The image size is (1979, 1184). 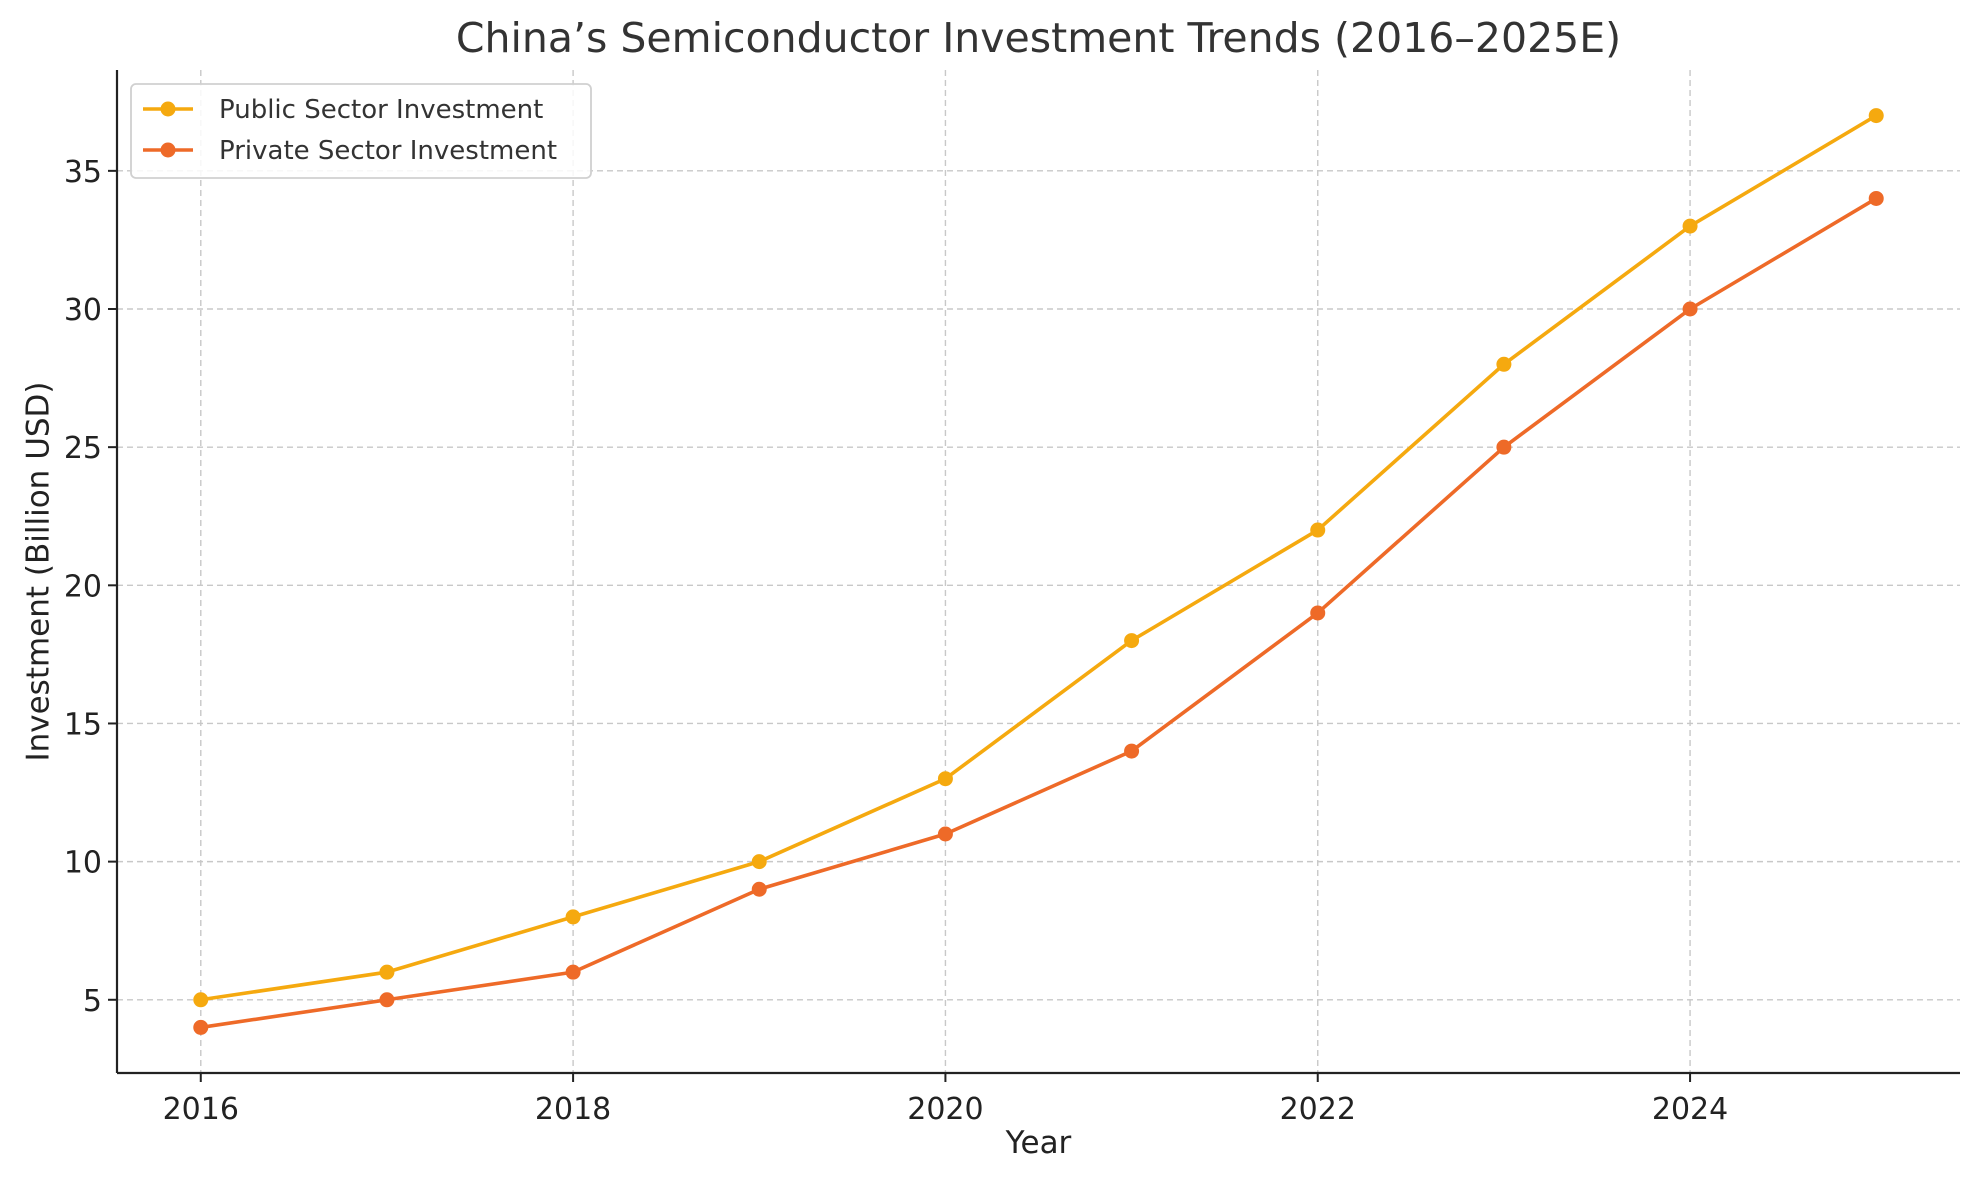 I want to click on legend-item: Public Sector Investment, so click(x=343, y=110).